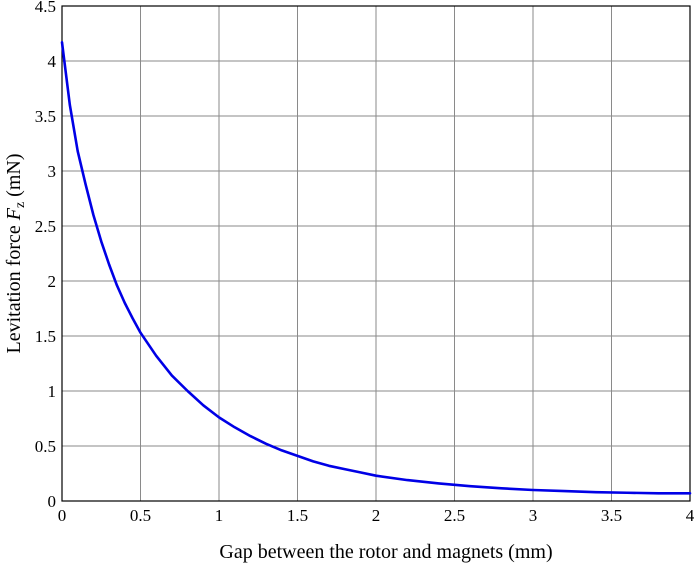 The height and width of the screenshot is (566, 700). Describe the element at coordinates (140, 515) in the screenshot. I see `x-tick-label: 0.5` at that location.